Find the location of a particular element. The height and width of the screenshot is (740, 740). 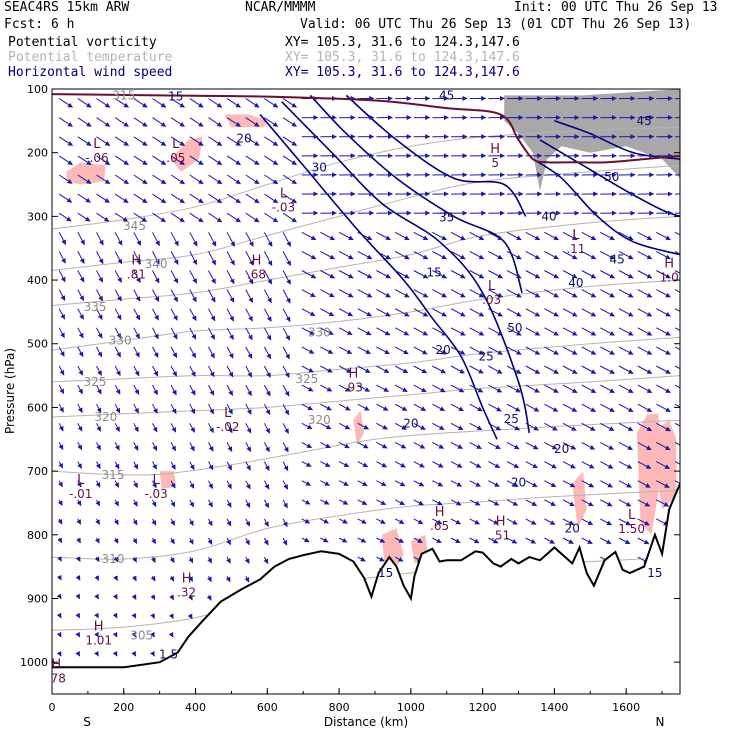

pv-extremum-value: 1.50 is located at coordinates (631, 529).